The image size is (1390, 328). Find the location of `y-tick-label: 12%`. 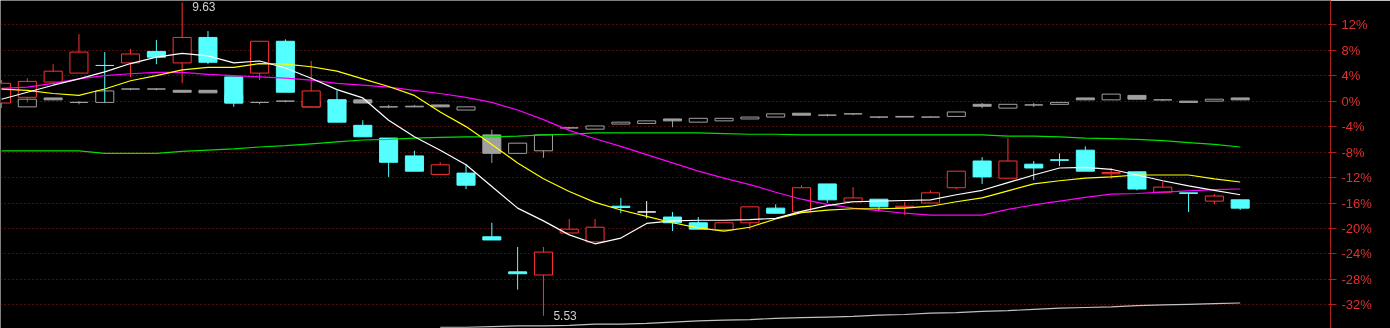

y-tick-label: 12% is located at coordinates (1354, 25).